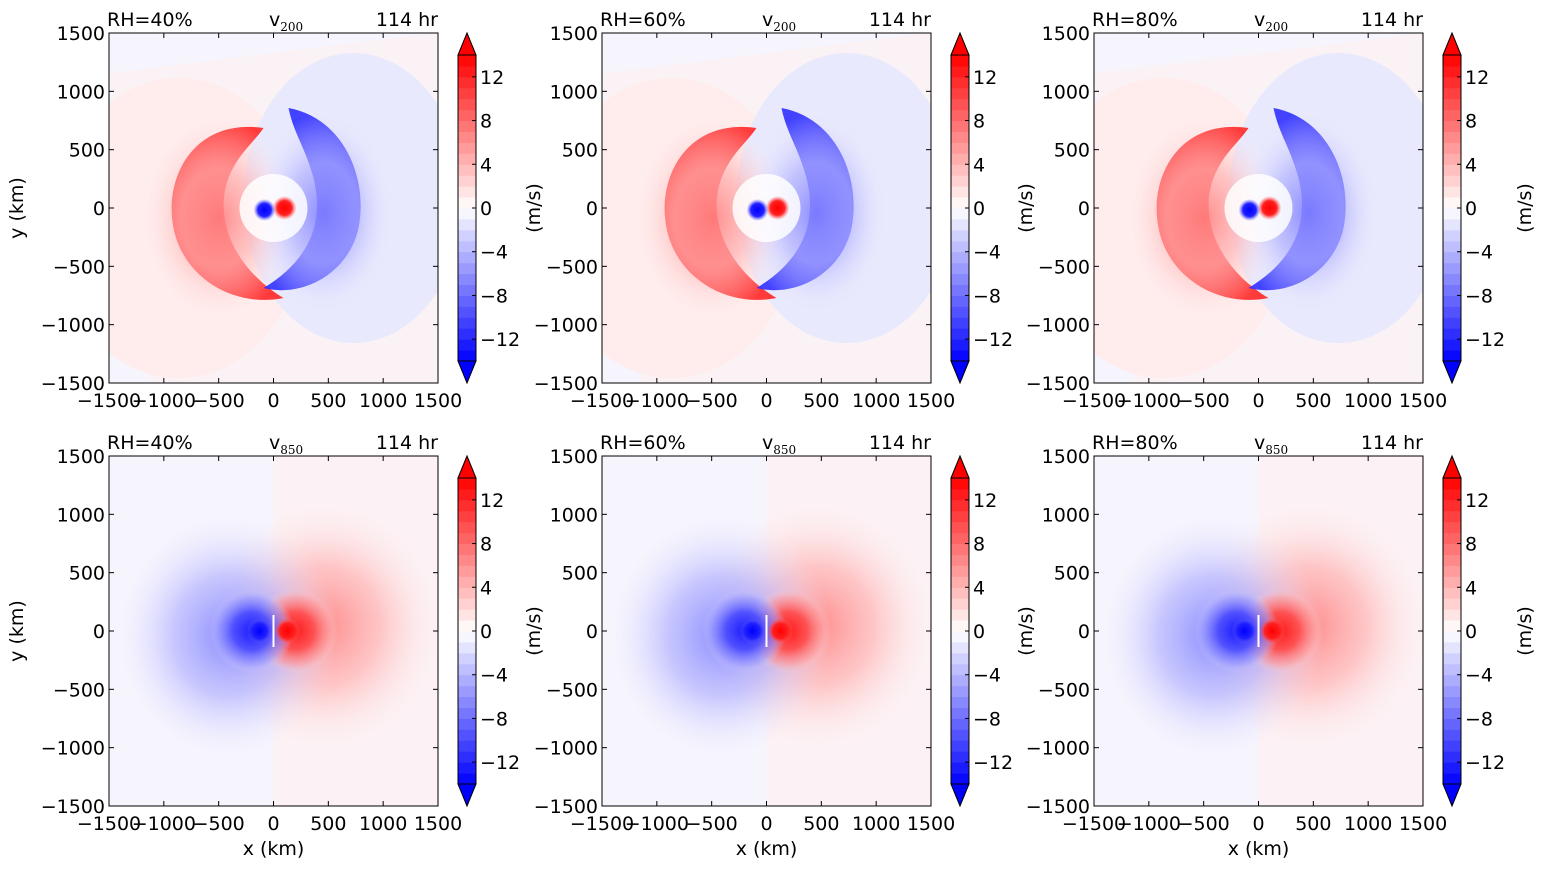 The width and height of the screenshot is (1541, 870). Describe the element at coordinates (99, 209) in the screenshot. I see `y-tick-label: 0` at that location.